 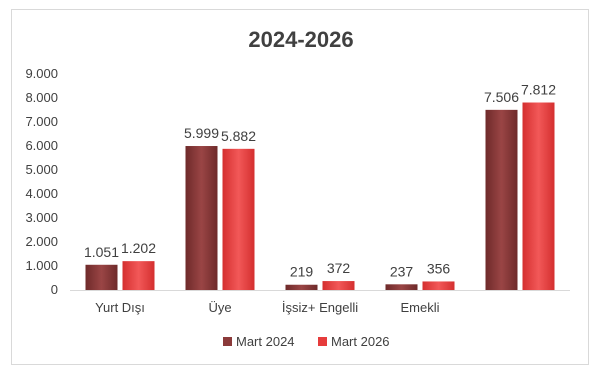 I want to click on x-category-label: Yurt Dışı, so click(x=120, y=307).